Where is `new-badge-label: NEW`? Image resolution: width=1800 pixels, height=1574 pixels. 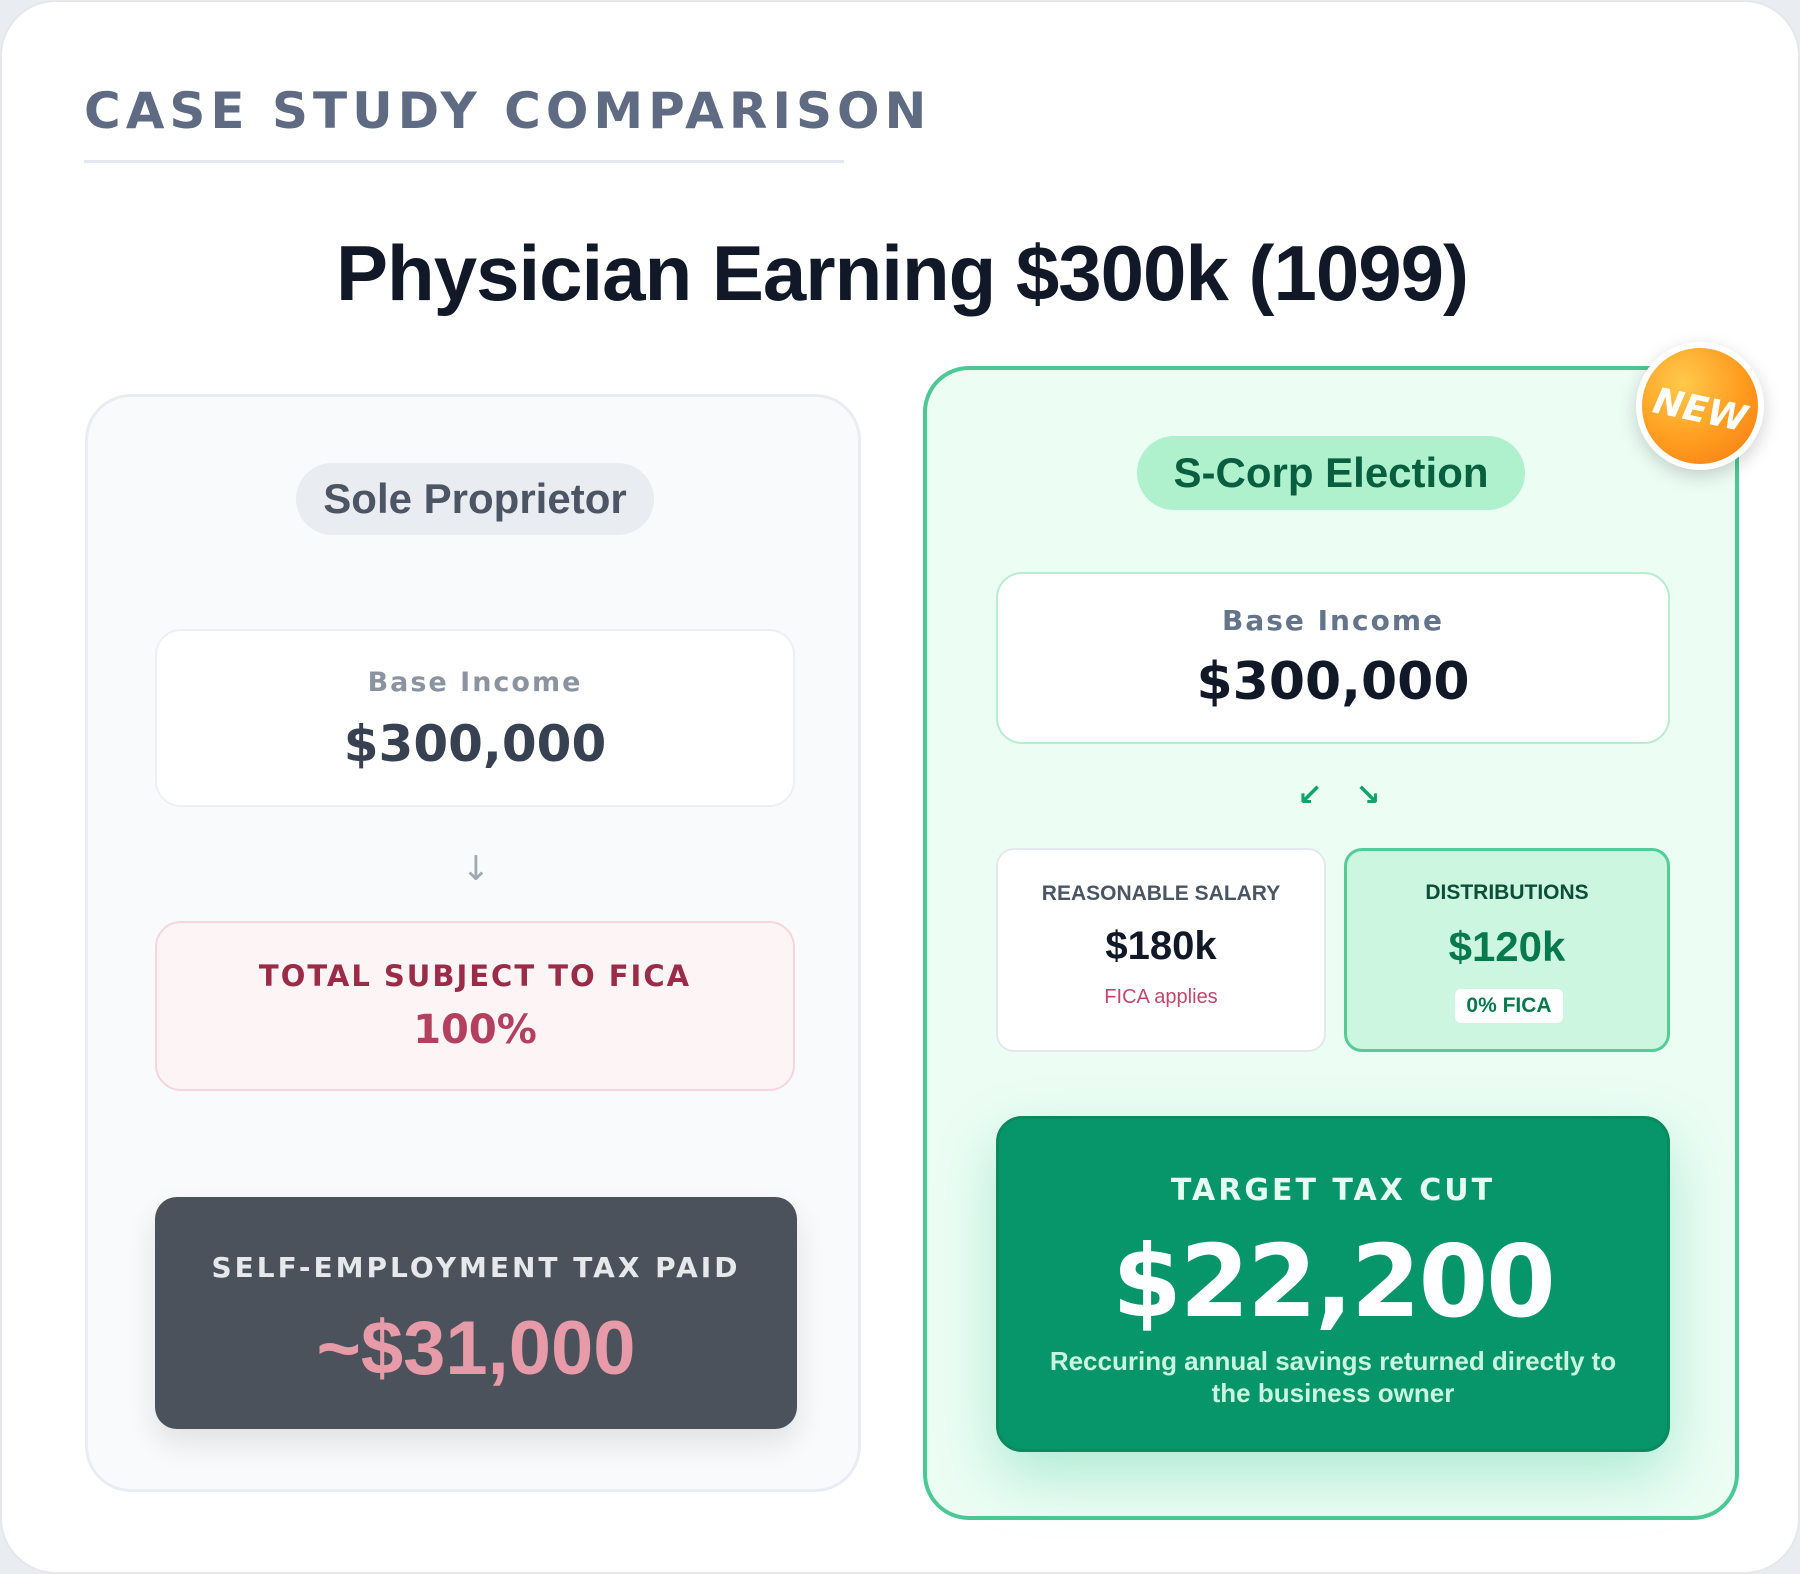
new-badge-label: NEW is located at coordinates (1700, 410).